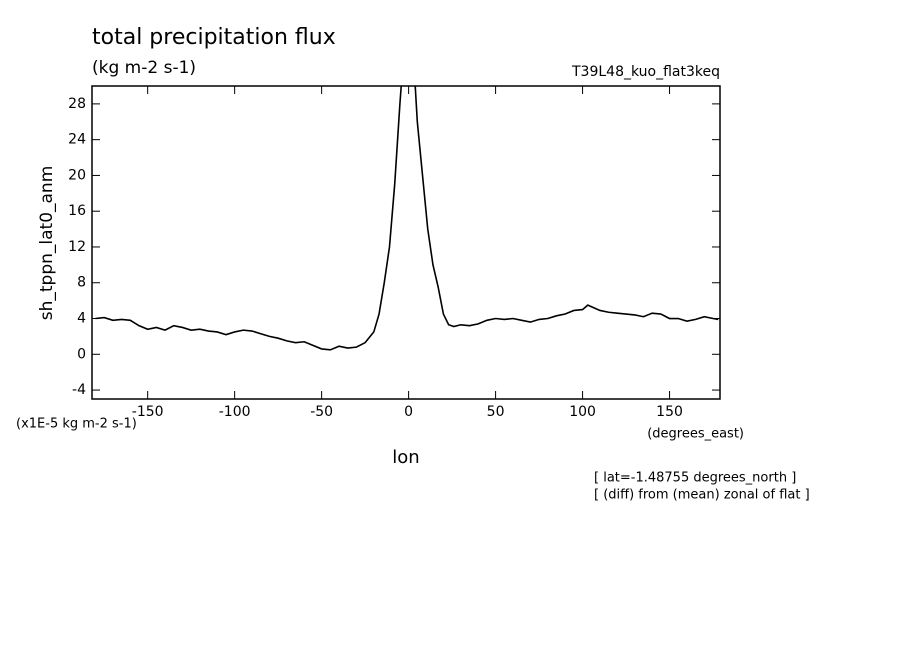 This screenshot has width=904, height=654. I want to click on x-tick-label: 100, so click(582, 412).